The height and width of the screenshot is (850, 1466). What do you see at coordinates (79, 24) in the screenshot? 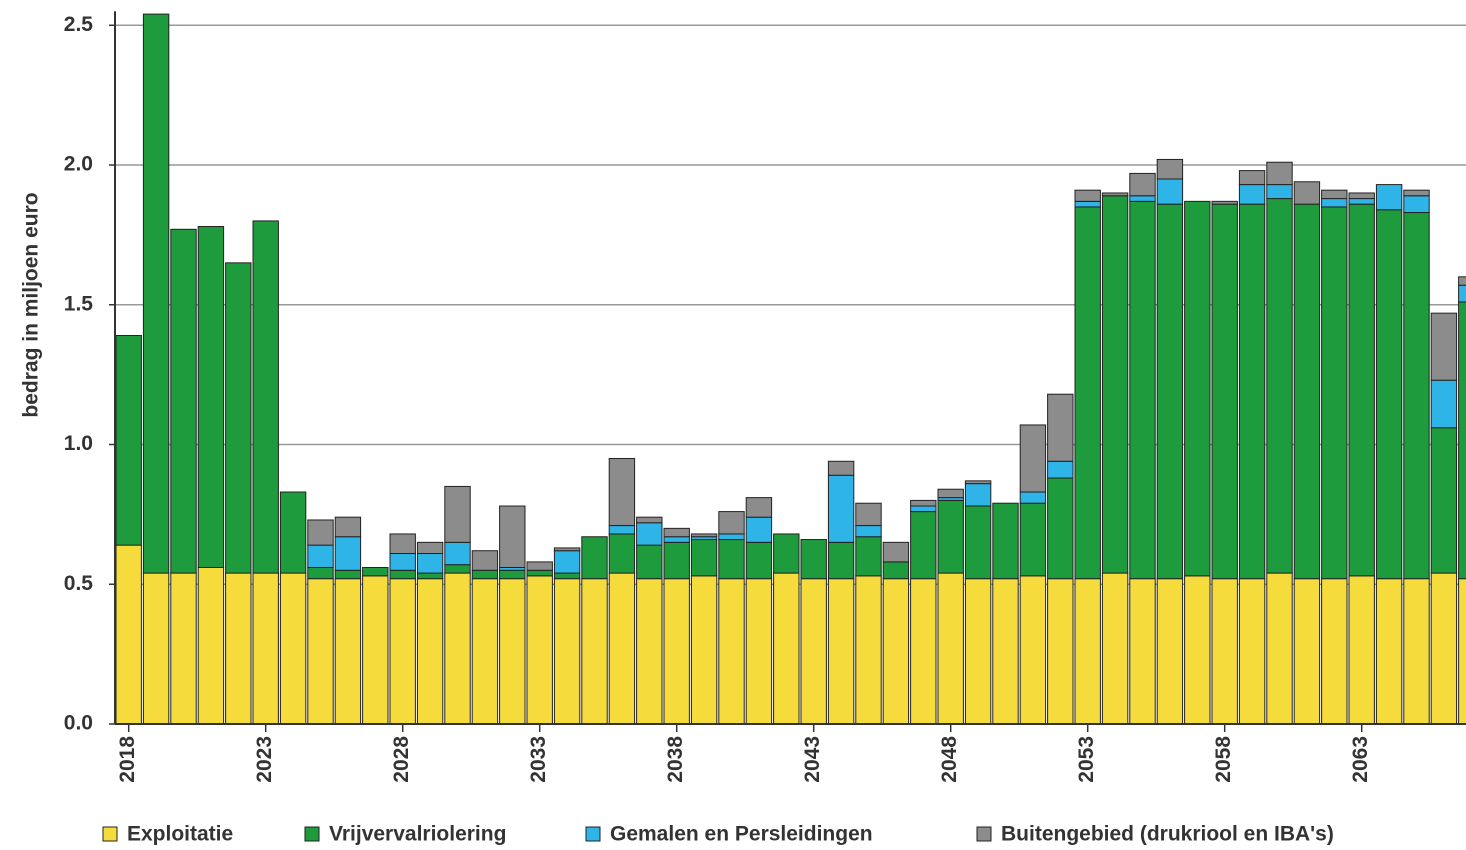
I see `y-tick-label: 2.5` at bounding box center [79, 24].